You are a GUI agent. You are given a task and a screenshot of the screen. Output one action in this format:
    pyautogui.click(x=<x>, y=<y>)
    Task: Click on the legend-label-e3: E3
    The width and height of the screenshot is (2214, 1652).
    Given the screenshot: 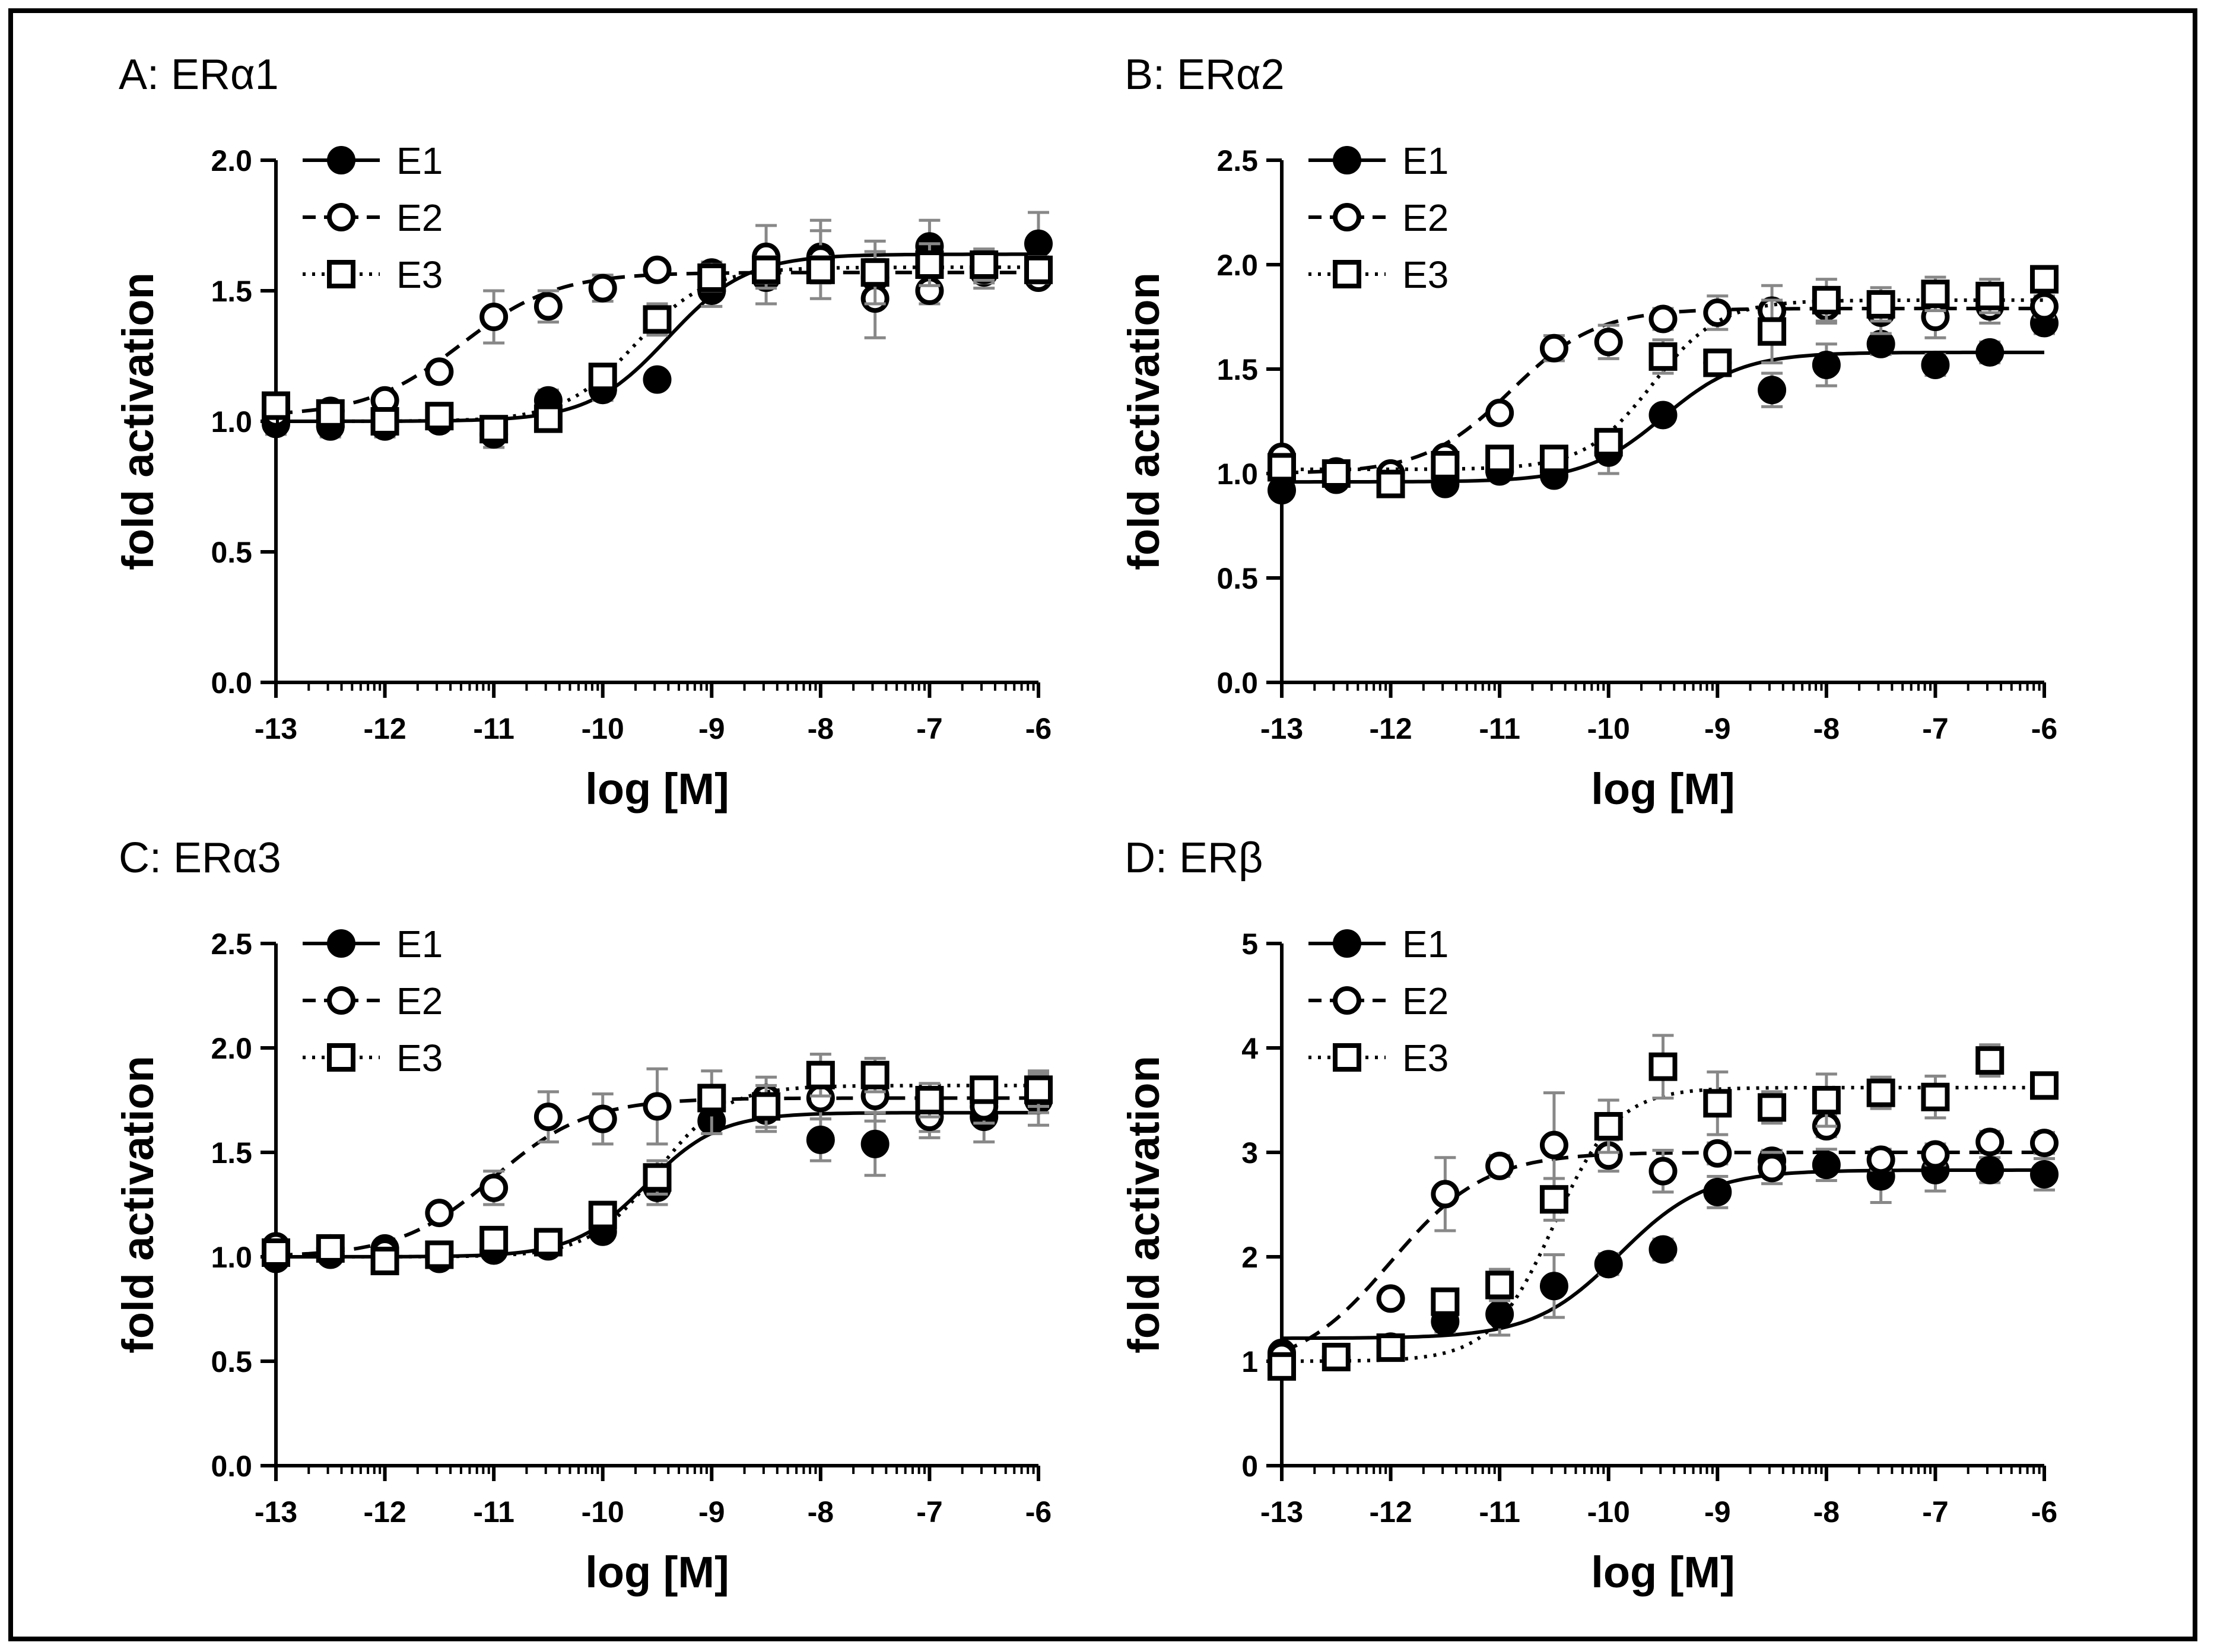 What is the action you would take?
    pyautogui.click(x=1425, y=1058)
    